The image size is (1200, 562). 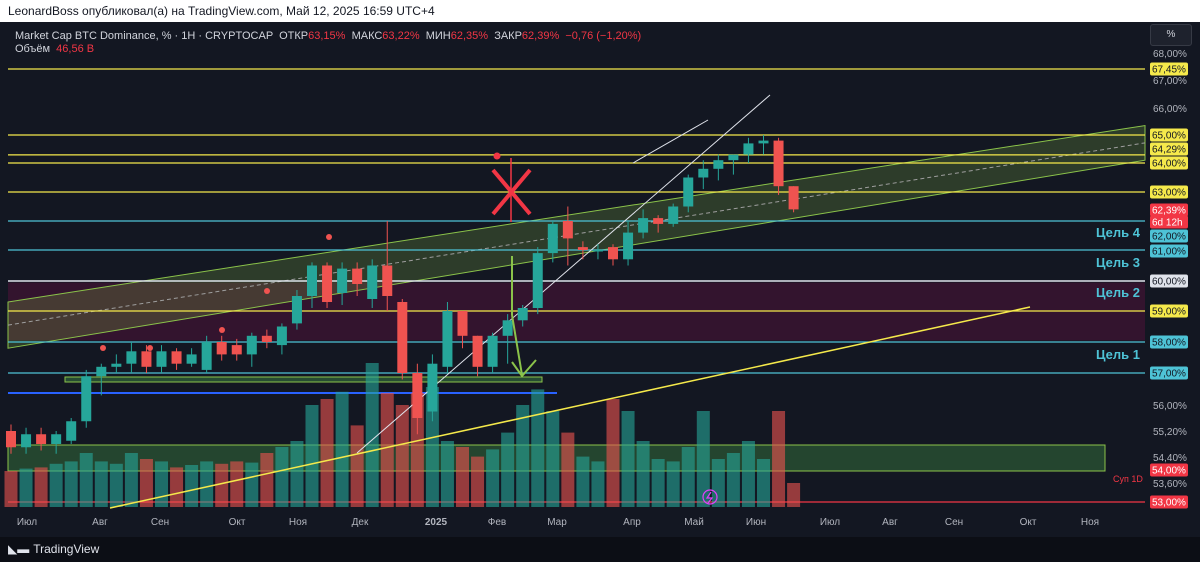 What do you see at coordinates (670, 141) in the screenshot?
I see `white-upper-trendline` at bounding box center [670, 141].